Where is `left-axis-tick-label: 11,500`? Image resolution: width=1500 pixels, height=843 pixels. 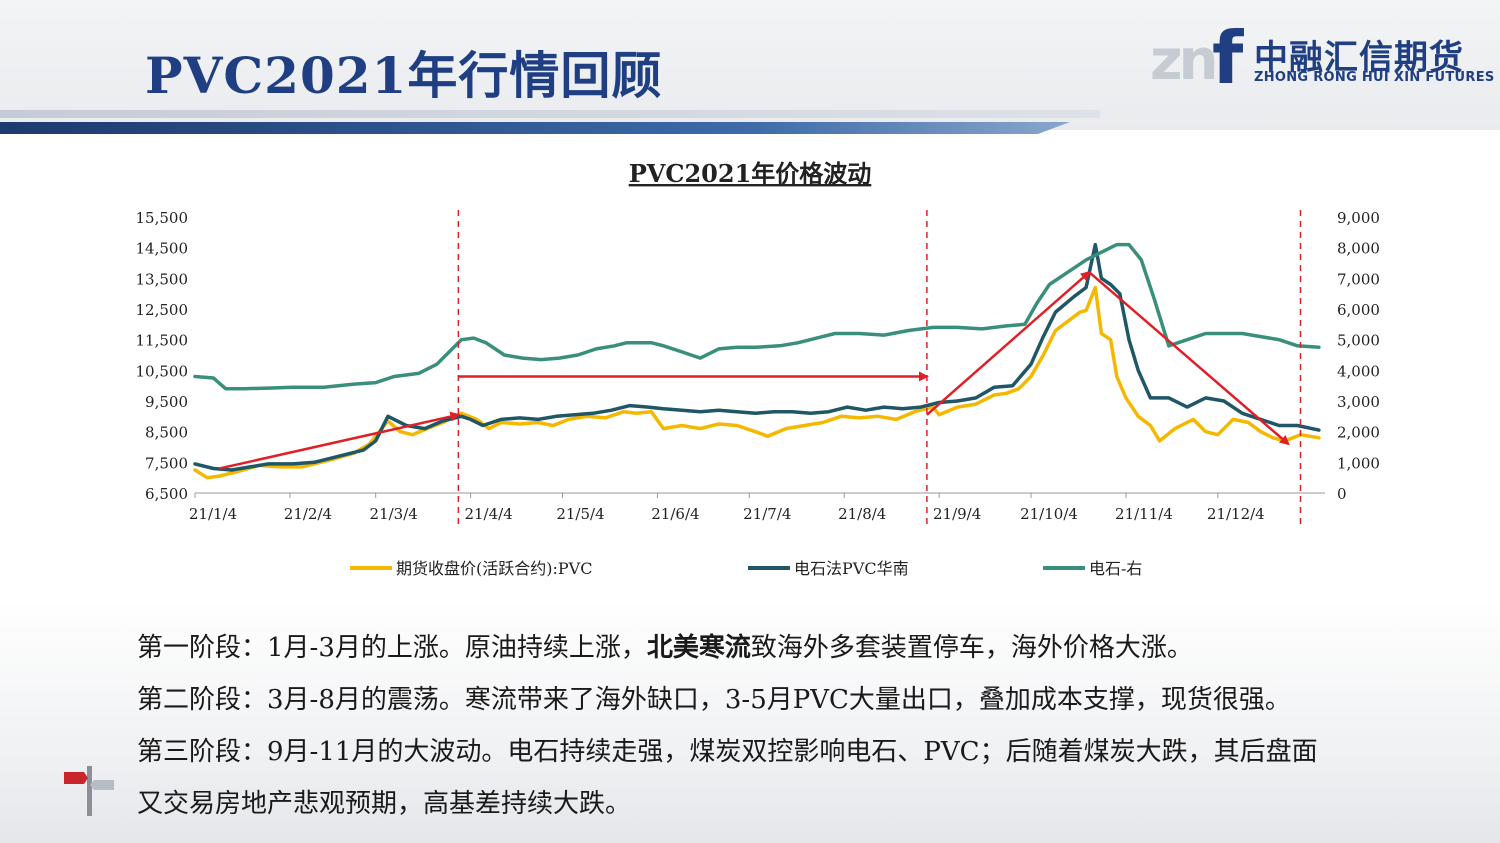
left-axis-tick-label: 11,500 is located at coordinates (162, 341).